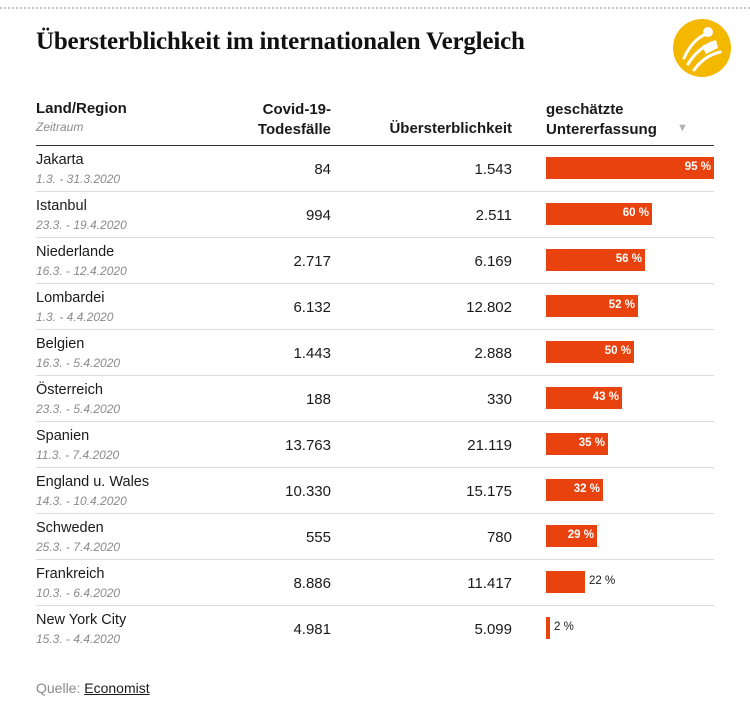 The image size is (750, 716). Describe the element at coordinates (308, 491) in the screenshot. I see `row-covid-deaths: 10.330` at that location.